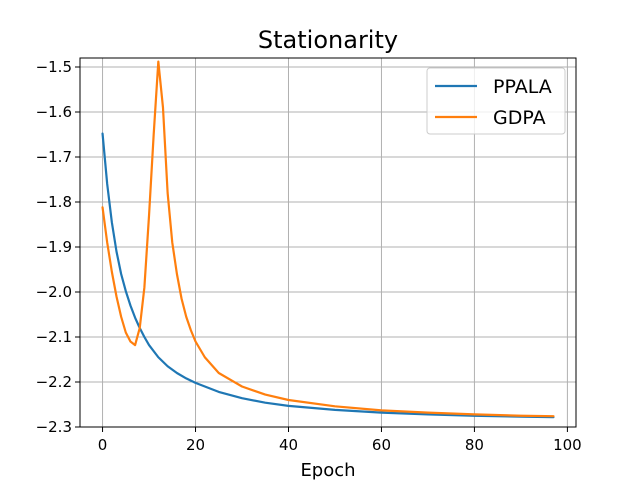 The image size is (640, 480). Describe the element at coordinates (519, 118) in the screenshot. I see `legend-label-gdpa: GDPA` at that location.